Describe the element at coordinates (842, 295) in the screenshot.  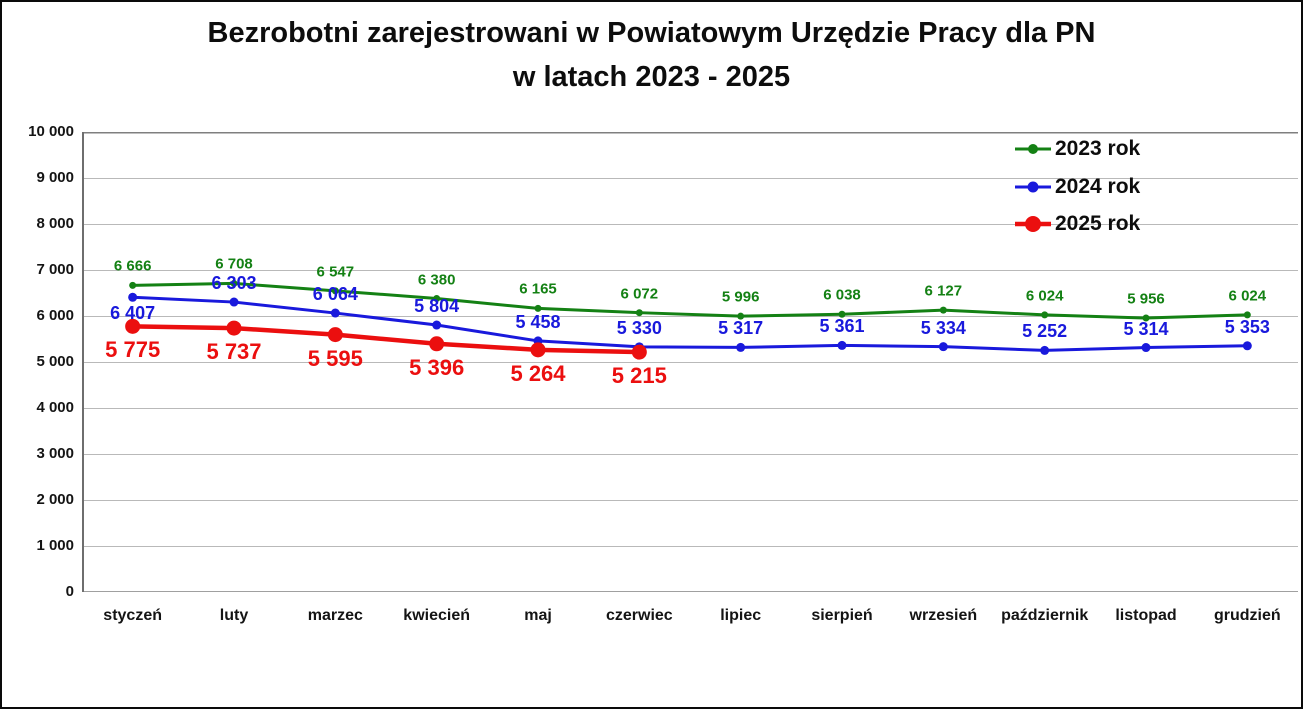
I see `data-label: 6 038` at that location.